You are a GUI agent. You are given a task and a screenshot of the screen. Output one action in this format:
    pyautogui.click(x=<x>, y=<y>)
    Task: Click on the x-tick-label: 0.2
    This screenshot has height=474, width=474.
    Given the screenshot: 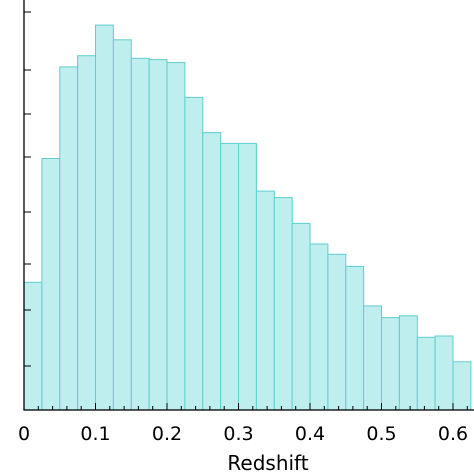 What is the action you would take?
    pyautogui.click(x=167, y=434)
    